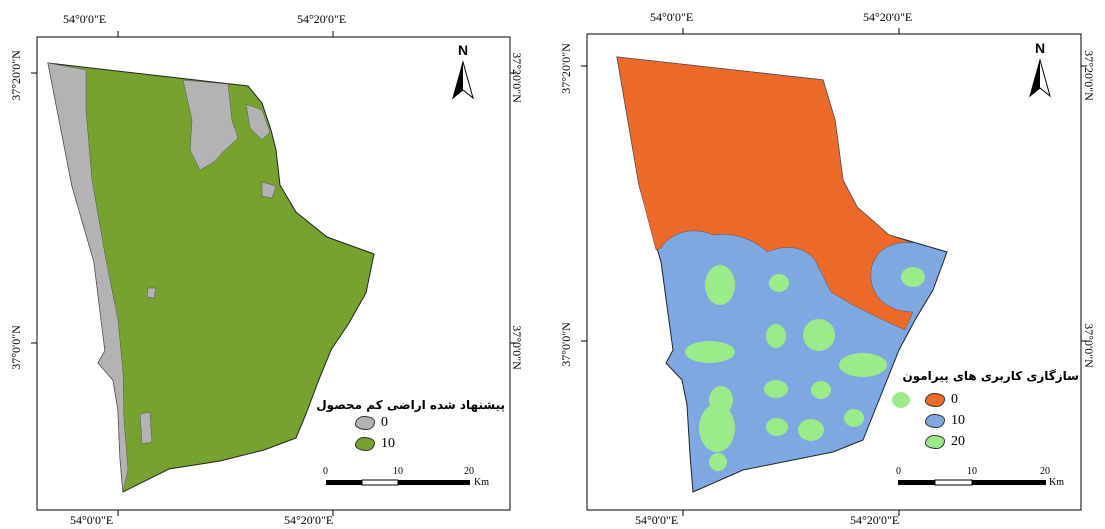  What do you see at coordinates (990, 376) in the screenshot?
I see `legend-title: سازگاری کاربری های پیرامون` at bounding box center [990, 376].